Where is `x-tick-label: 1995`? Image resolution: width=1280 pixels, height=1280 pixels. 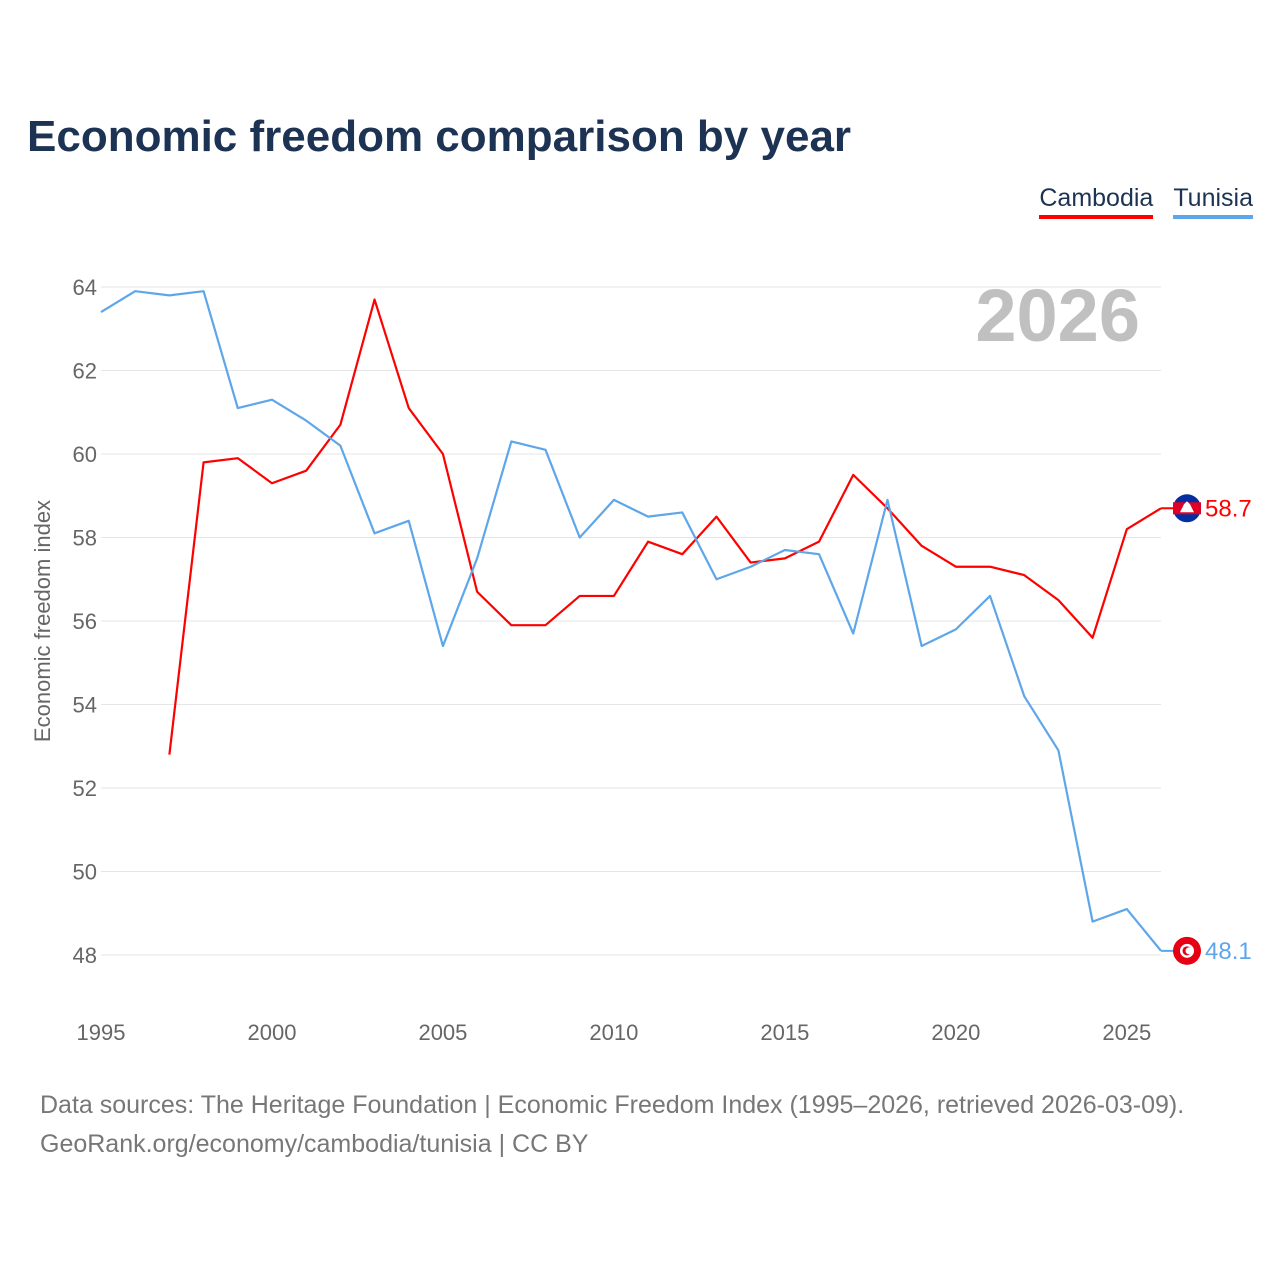
x-tick-label: 1995 is located at coordinates (101, 1032).